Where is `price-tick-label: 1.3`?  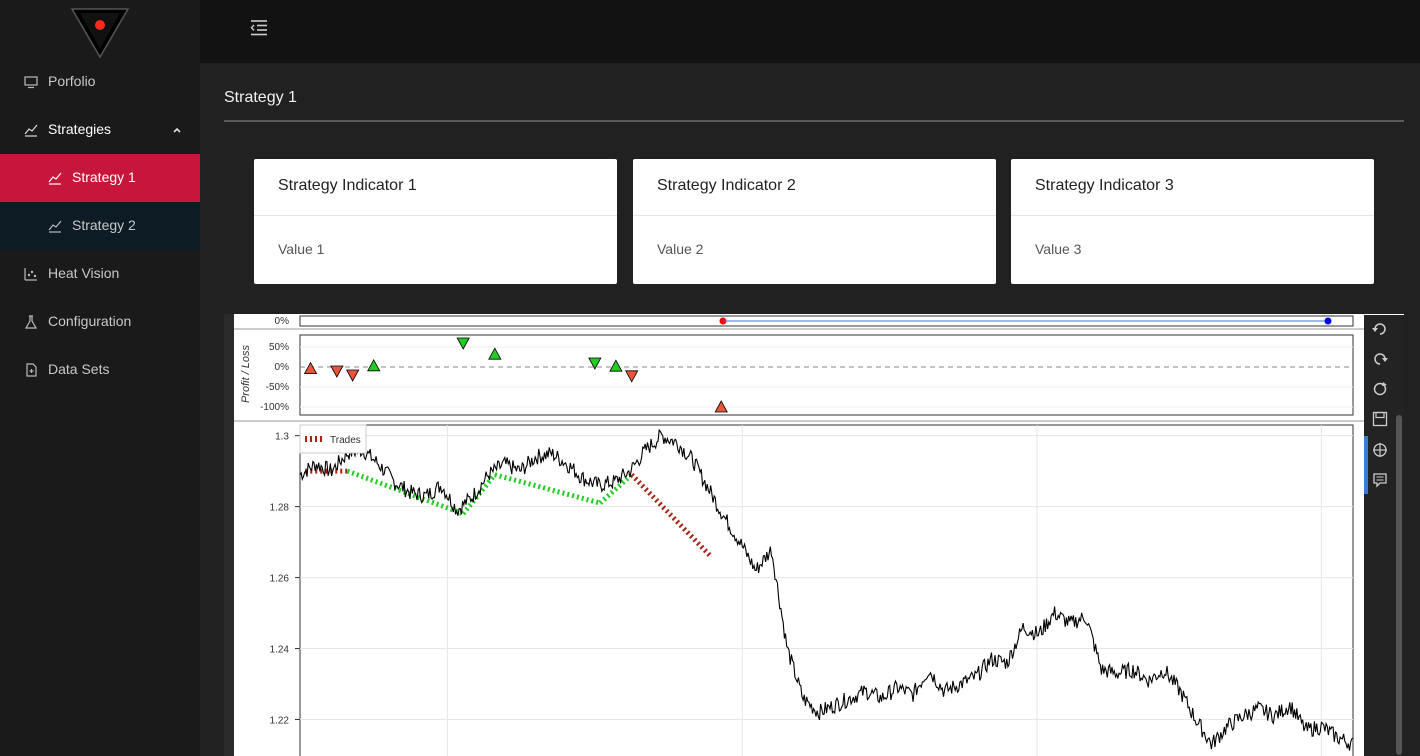
price-tick-label: 1.3 is located at coordinates (282, 437).